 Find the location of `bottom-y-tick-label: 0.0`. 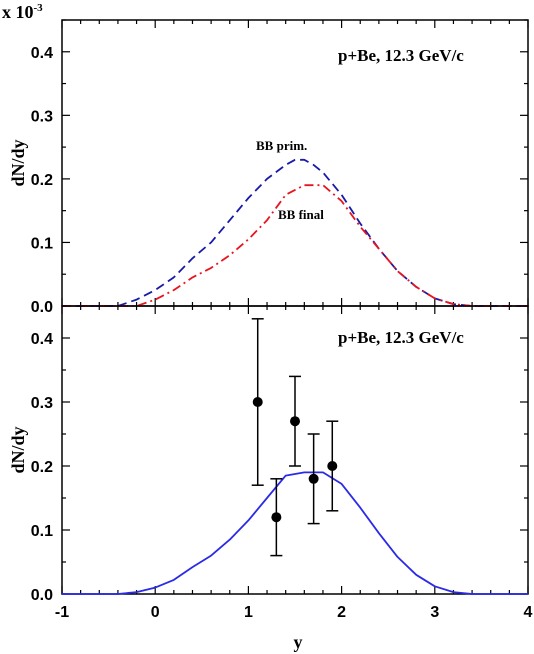

bottom-y-tick-label: 0.0 is located at coordinates (42, 595).